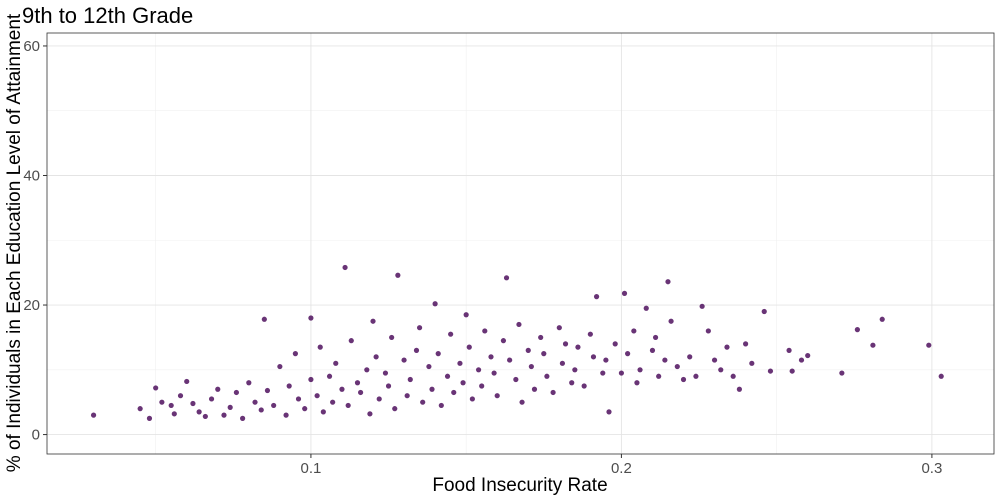 The image size is (1000, 500). I want to click on x-tick-label-1: 0.2, so click(621, 468).